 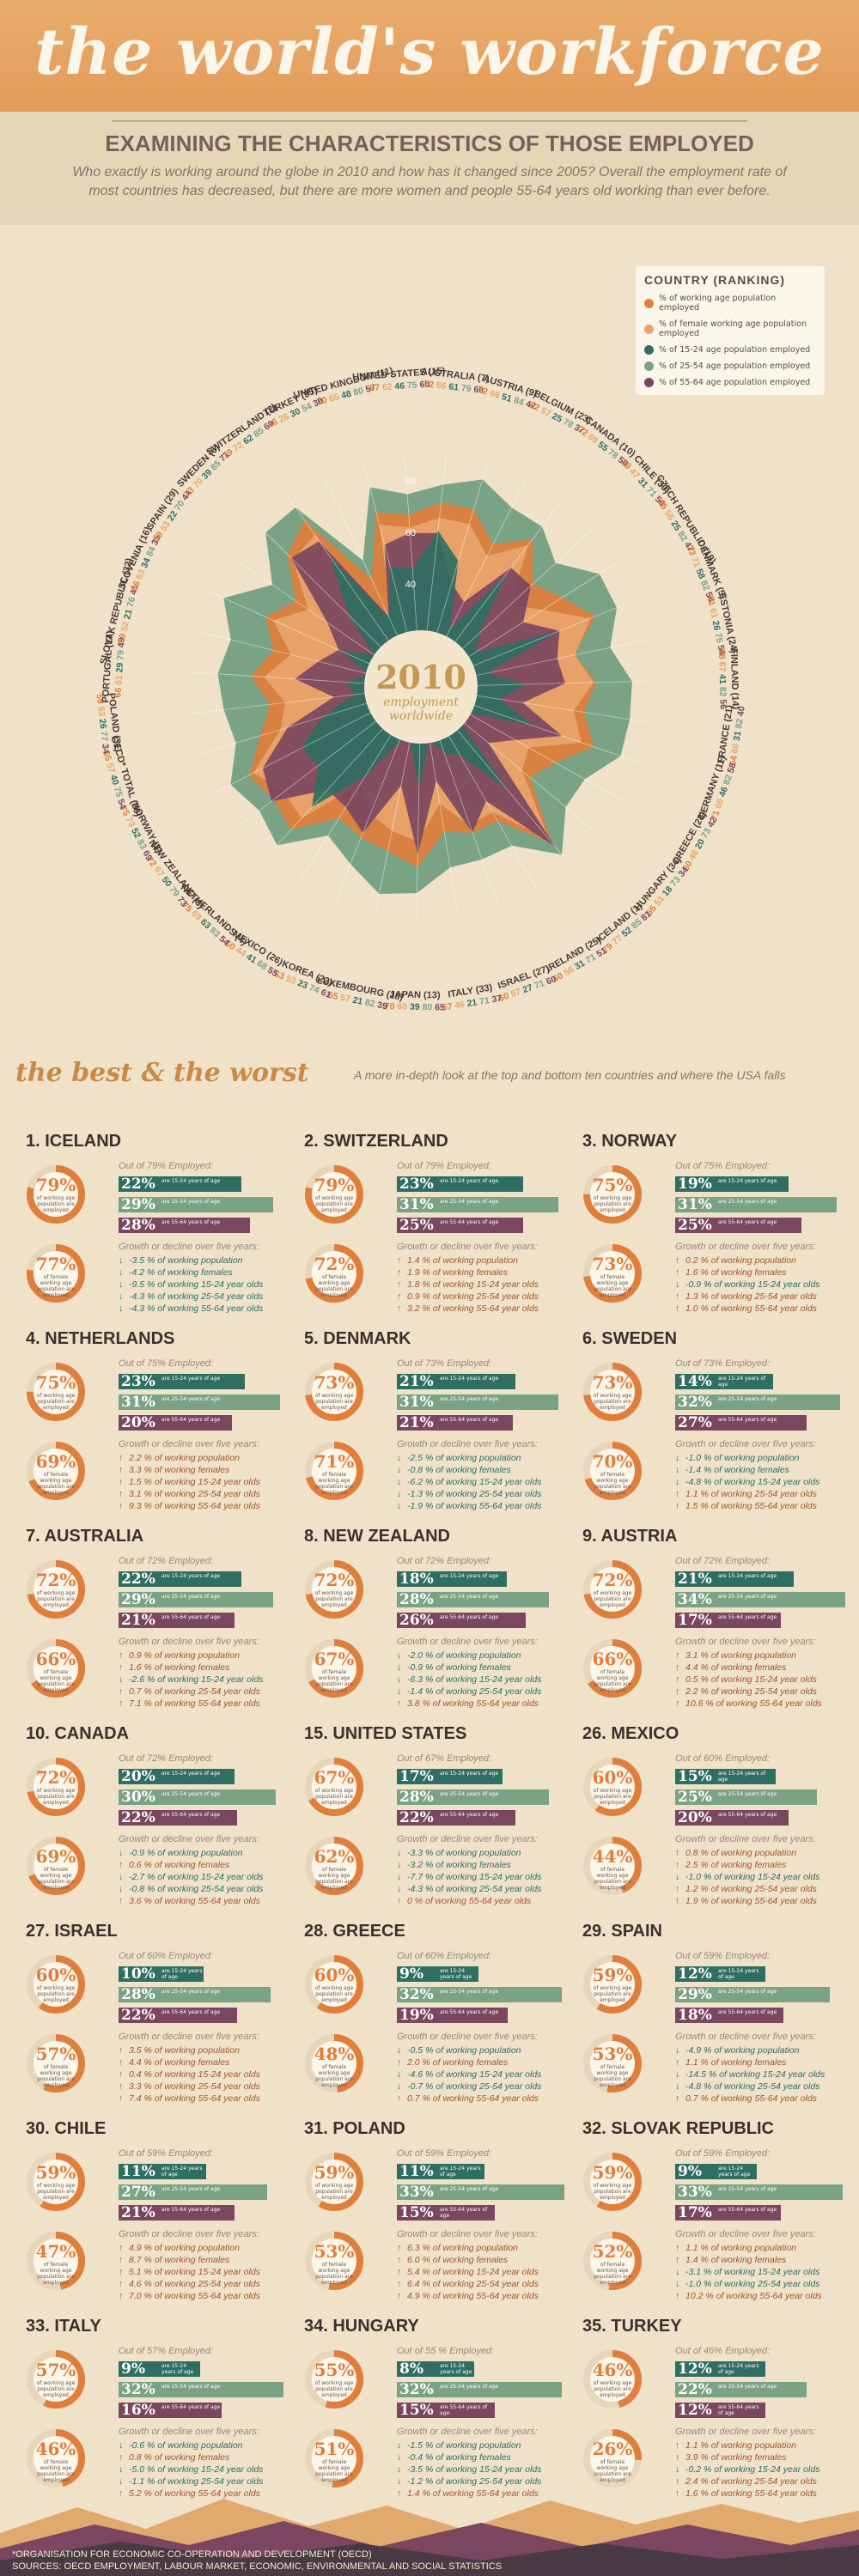 I want to click on growth-text: 0.4 % of working 15-24 year olds, so click(x=195, y=2075).